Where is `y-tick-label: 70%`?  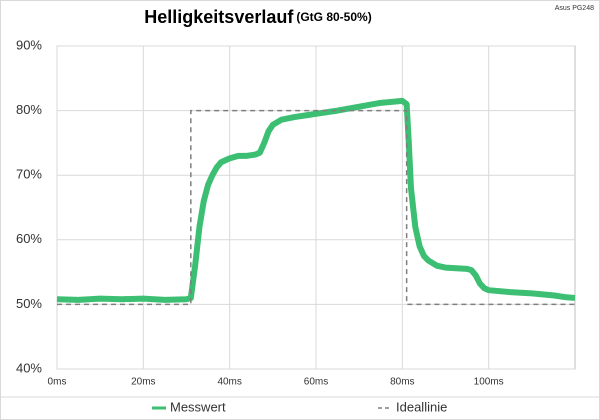
y-tick-label: 70% is located at coordinates (29, 174).